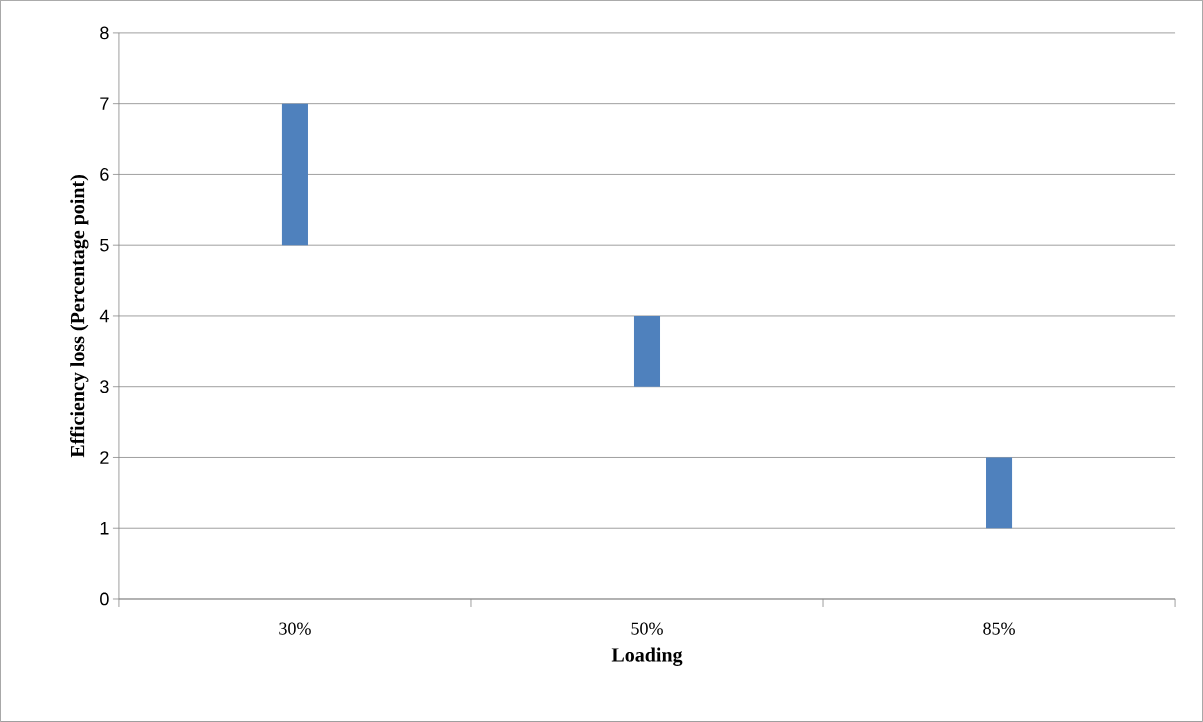 The height and width of the screenshot is (722, 1203). What do you see at coordinates (647, 656) in the screenshot?
I see `x-axis-title: Loading` at bounding box center [647, 656].